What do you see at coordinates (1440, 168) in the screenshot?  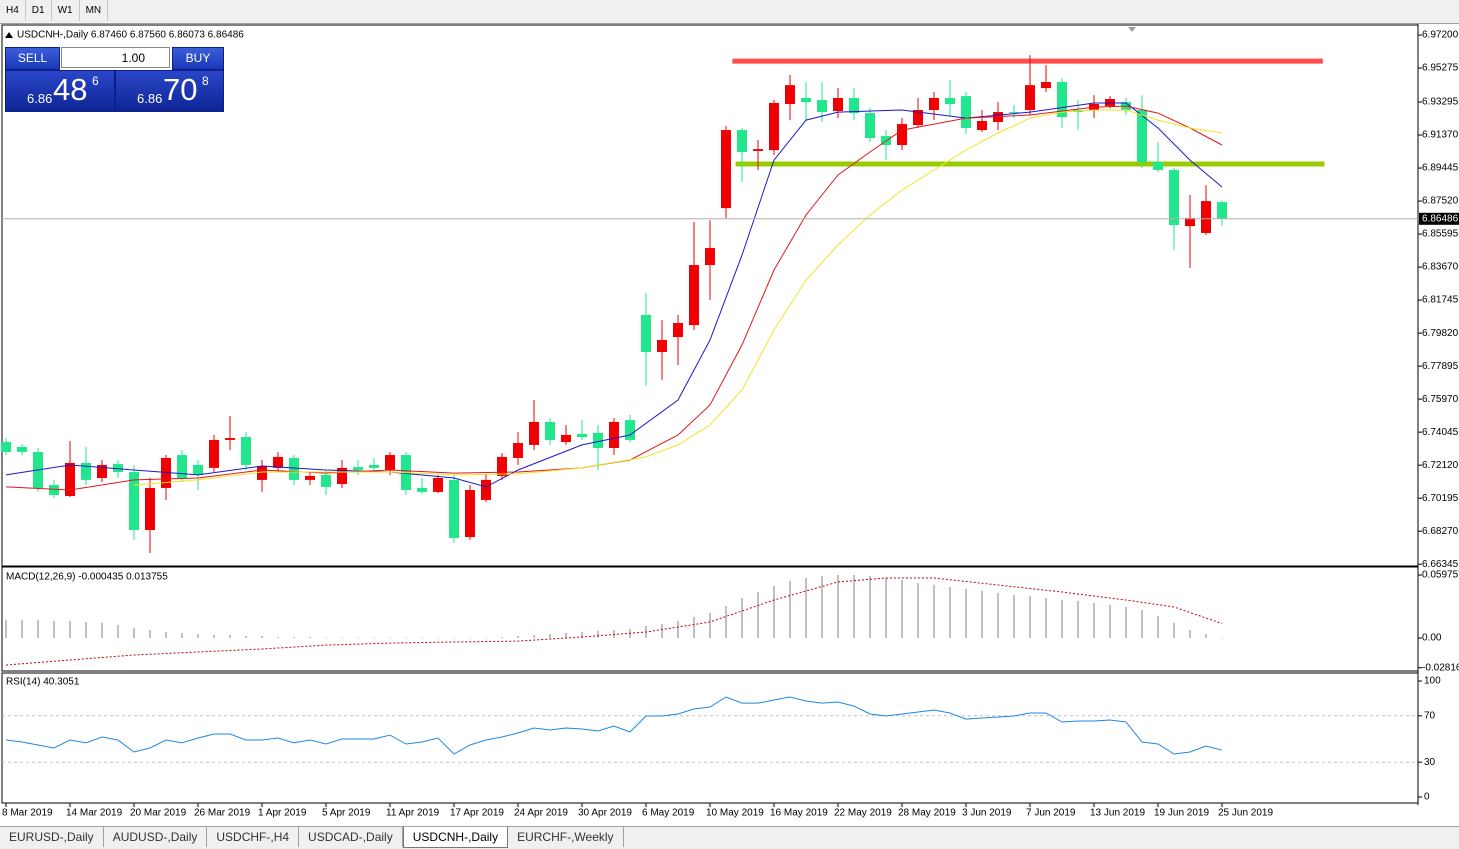 I see `y-tick-label: 6.89445` at bounding box center [1440, 168].